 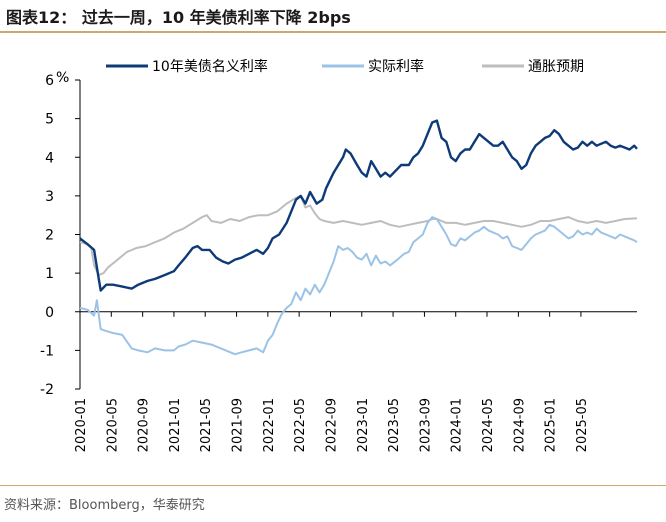 What do you see at coordinates (210, 66) in the screenshot?
I see `legend-label-nominal: 10年美债名义利率` at bounding box center [210, 66].